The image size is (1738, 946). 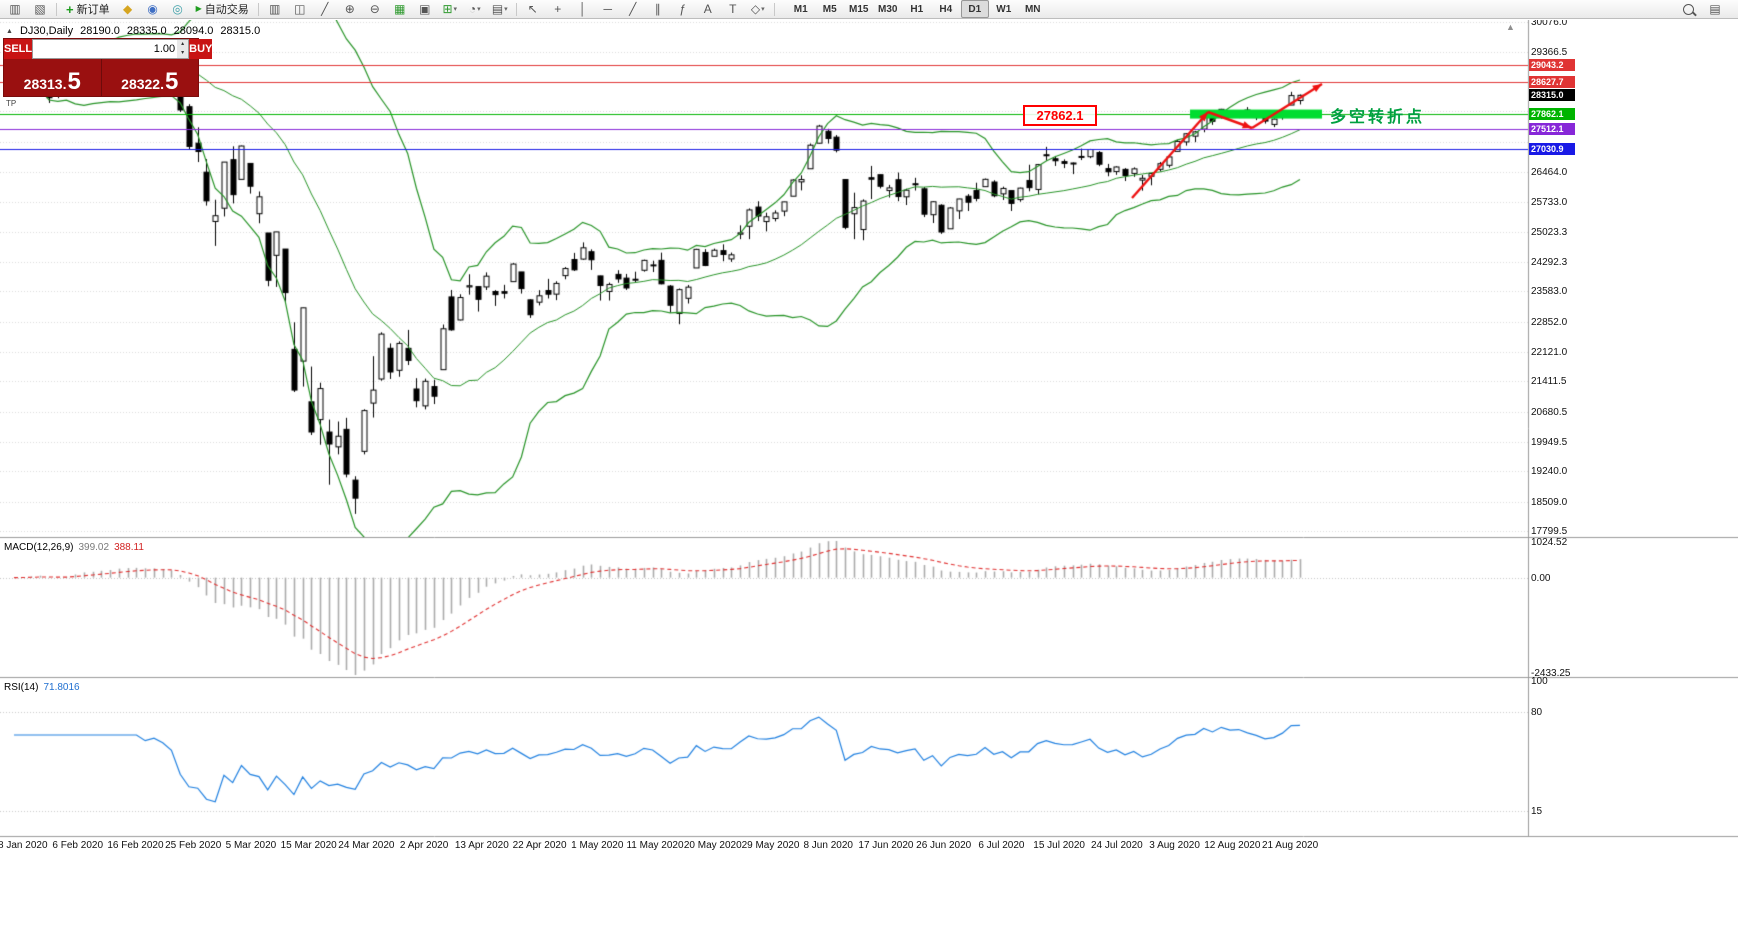 I want to click on auto-arrange-icon: ▣, so click(x=425, y=9).